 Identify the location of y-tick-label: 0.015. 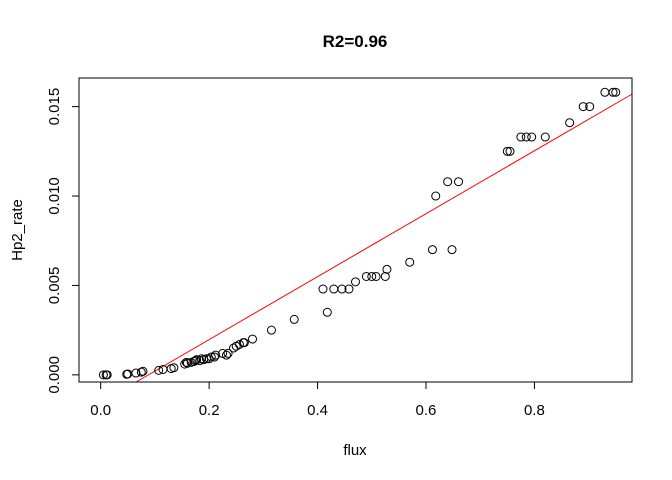
(54, 107).